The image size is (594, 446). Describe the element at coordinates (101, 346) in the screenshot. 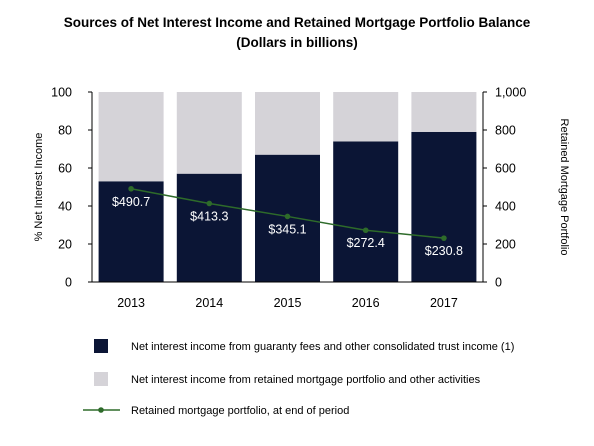

I see `legend-swatch-guaranty-fees` at that location.